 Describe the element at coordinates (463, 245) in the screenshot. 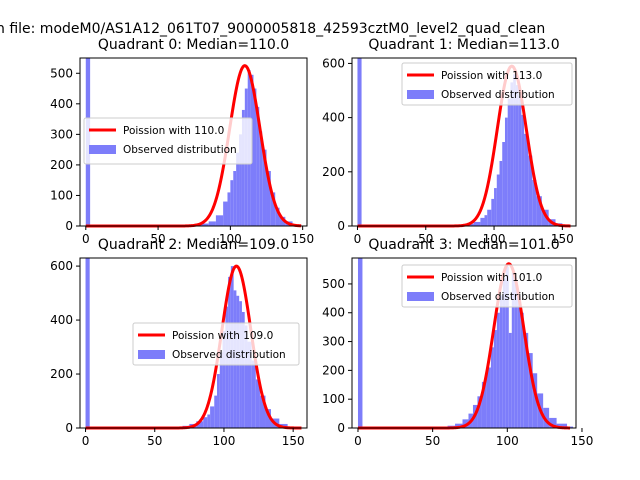

I see `panel-title: Quadrant 3: Median=101.0` at that location.